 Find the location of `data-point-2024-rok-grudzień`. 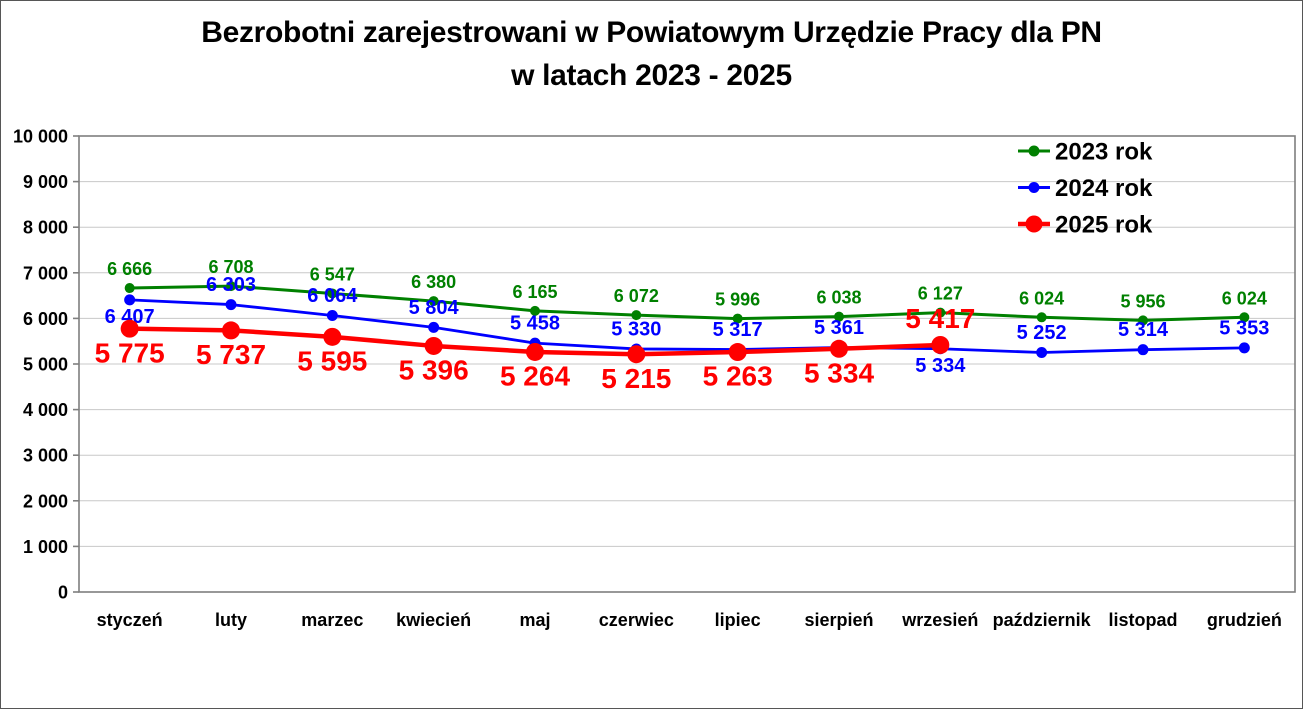

data-point-2024-rok-grudzień is located at coordinates (1244, 348).